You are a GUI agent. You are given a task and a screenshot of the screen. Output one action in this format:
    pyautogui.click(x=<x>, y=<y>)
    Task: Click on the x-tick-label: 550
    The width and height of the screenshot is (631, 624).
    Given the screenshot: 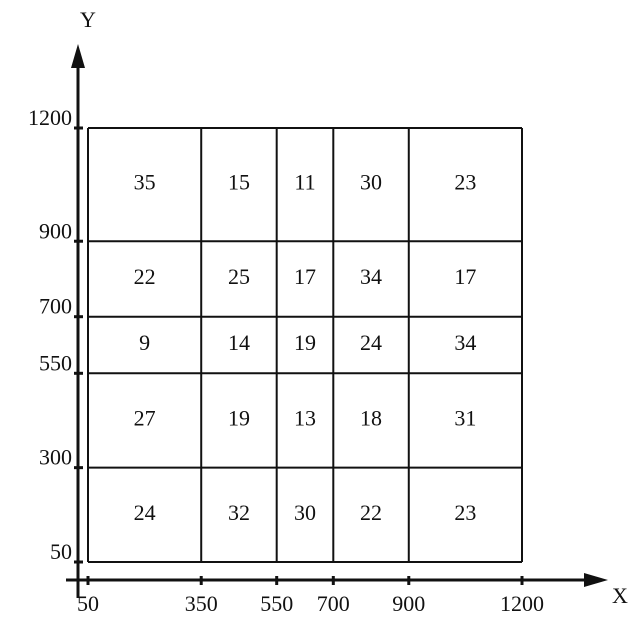 What is the action you would take?
    pyautogui.click(x=276, y=603)
    